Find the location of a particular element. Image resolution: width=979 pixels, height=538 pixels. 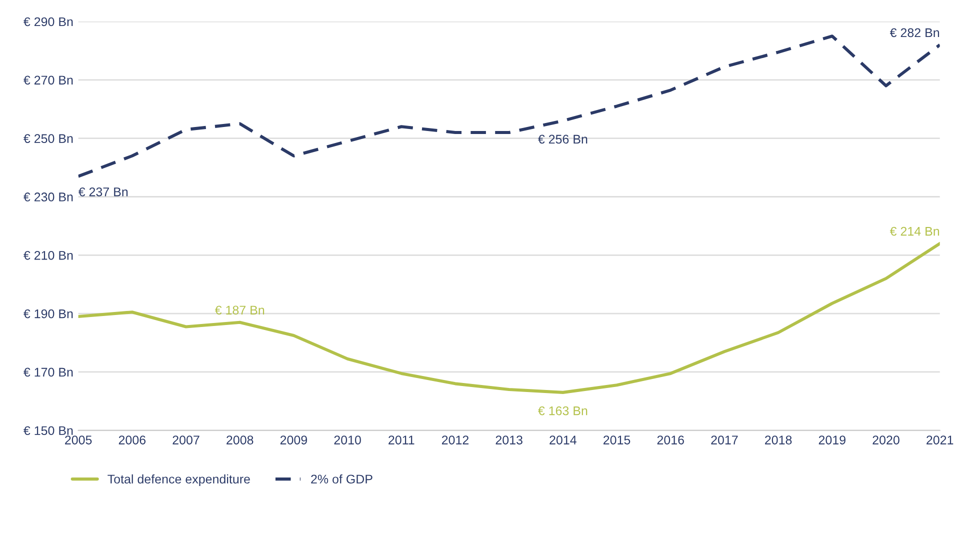

x-tick-label: 2016 is located at coordinates (670, 440).